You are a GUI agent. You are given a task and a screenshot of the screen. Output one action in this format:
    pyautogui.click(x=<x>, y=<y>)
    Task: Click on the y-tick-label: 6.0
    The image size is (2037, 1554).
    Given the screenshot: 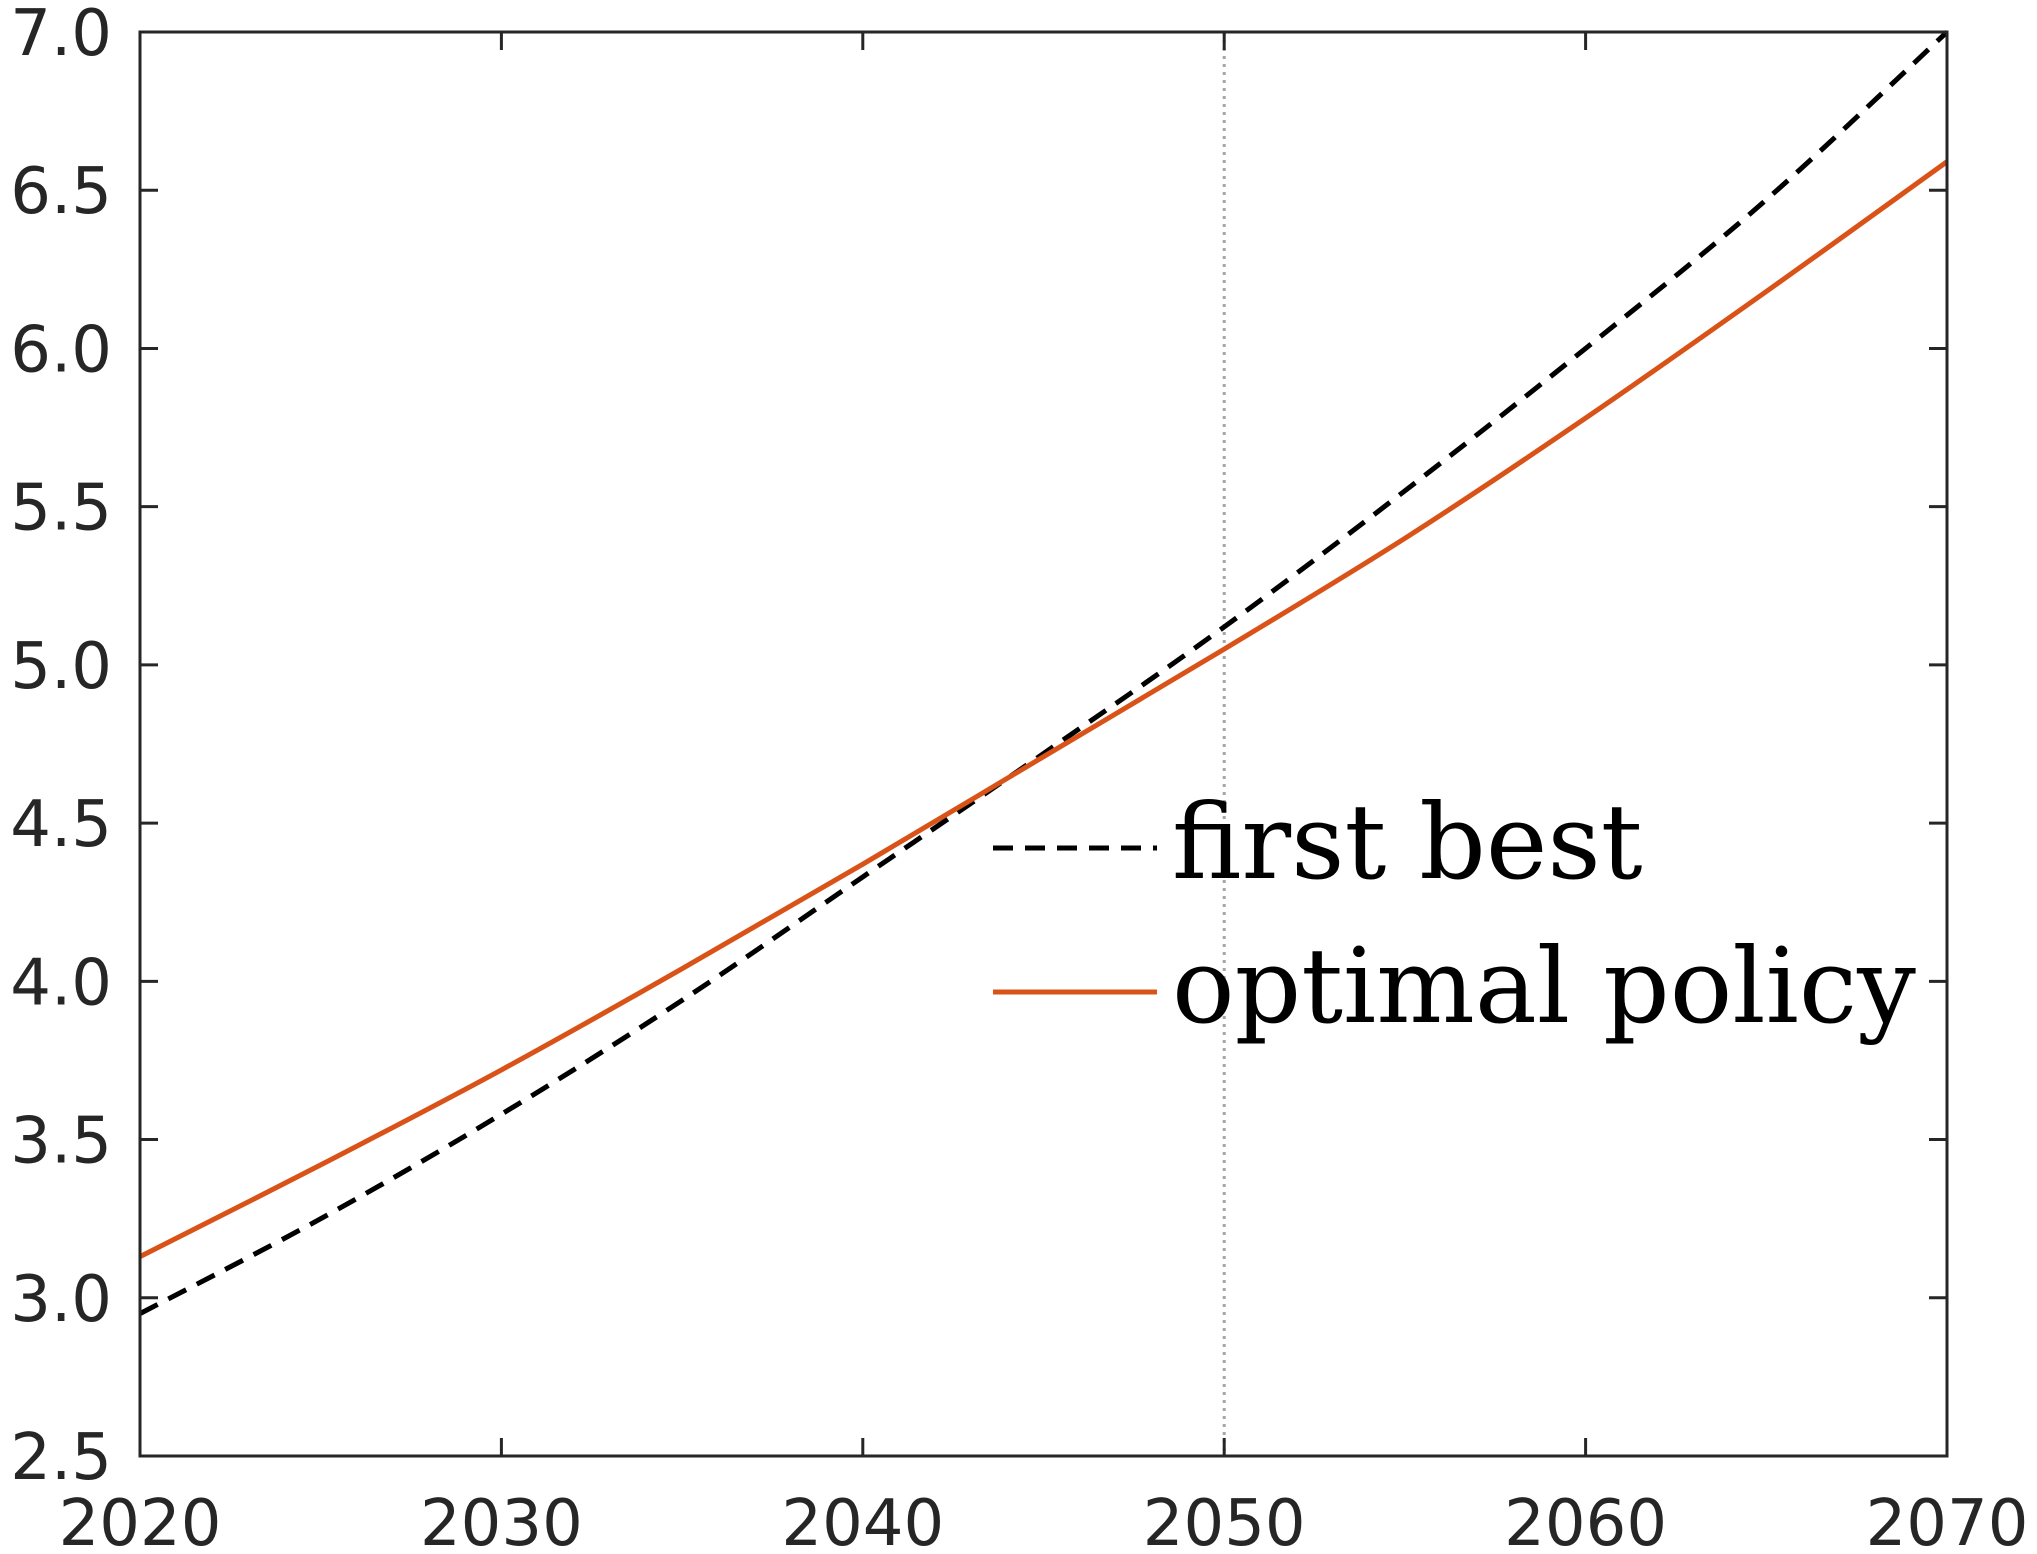 What is the action you would take?
    pyautogui.click(x=61, y=350)
    